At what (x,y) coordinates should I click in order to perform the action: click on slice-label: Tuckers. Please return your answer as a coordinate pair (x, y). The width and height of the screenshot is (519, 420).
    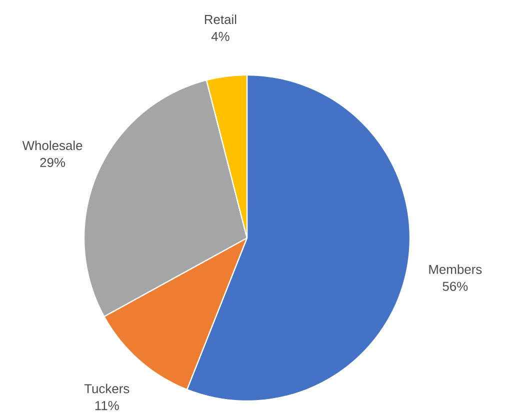
    Looking at the image, I should click on (107, 389).